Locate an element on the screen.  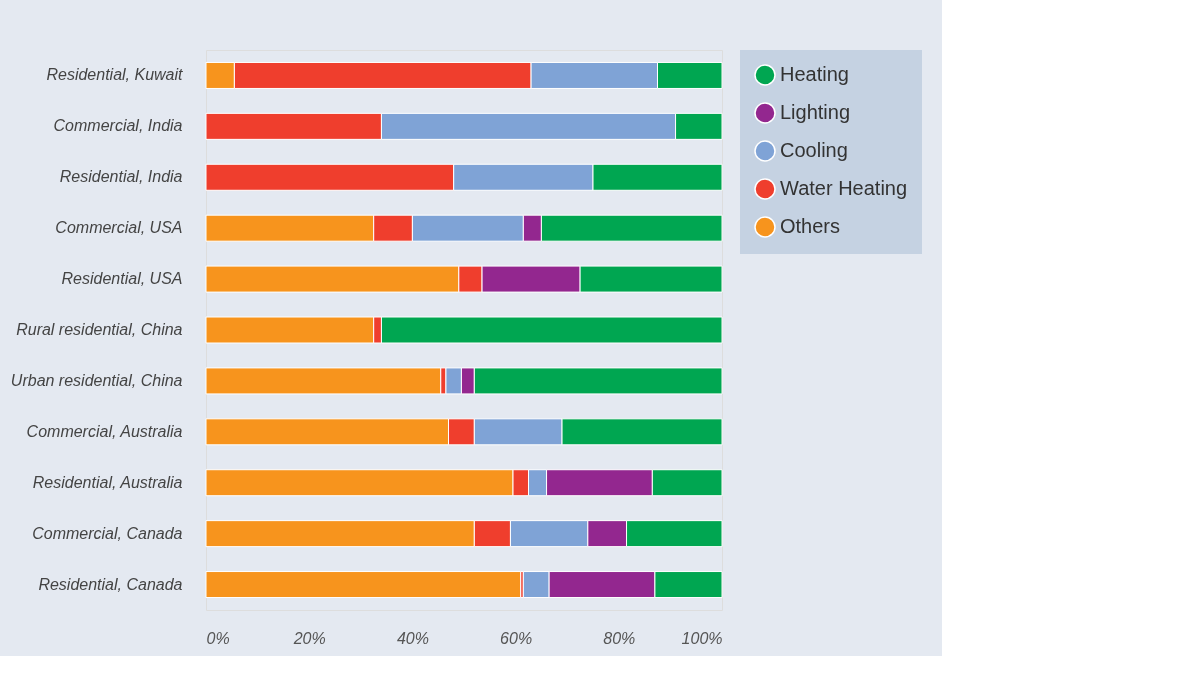
y-tick-label: Commercial, Australia is located at coordinates (104, 431).